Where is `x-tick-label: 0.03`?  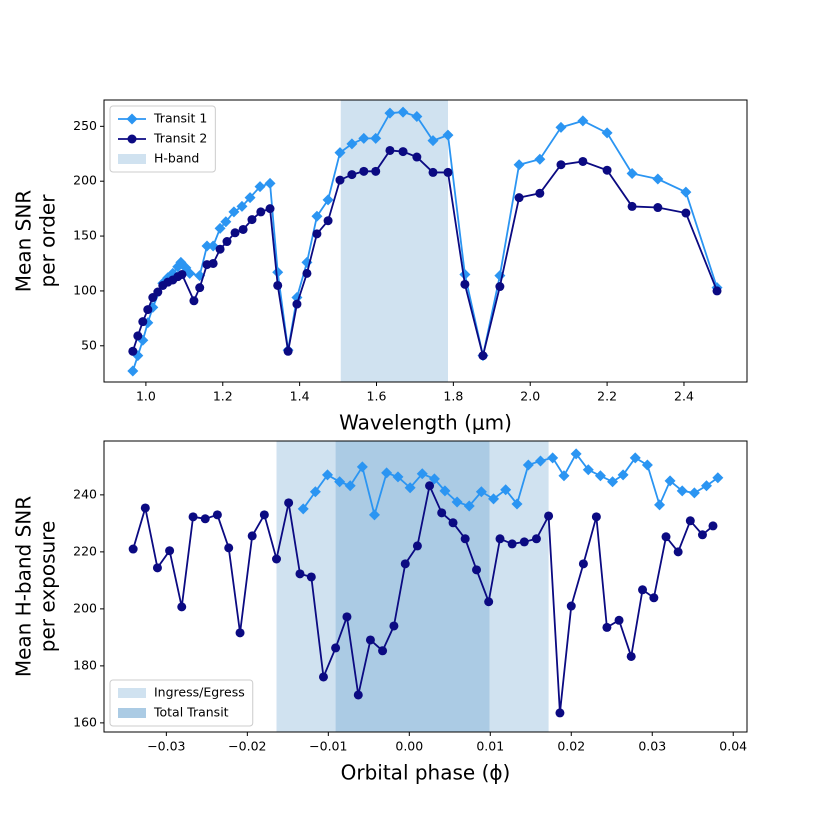 x-tick-label: 0.03 is located at coordinates (652, 746).